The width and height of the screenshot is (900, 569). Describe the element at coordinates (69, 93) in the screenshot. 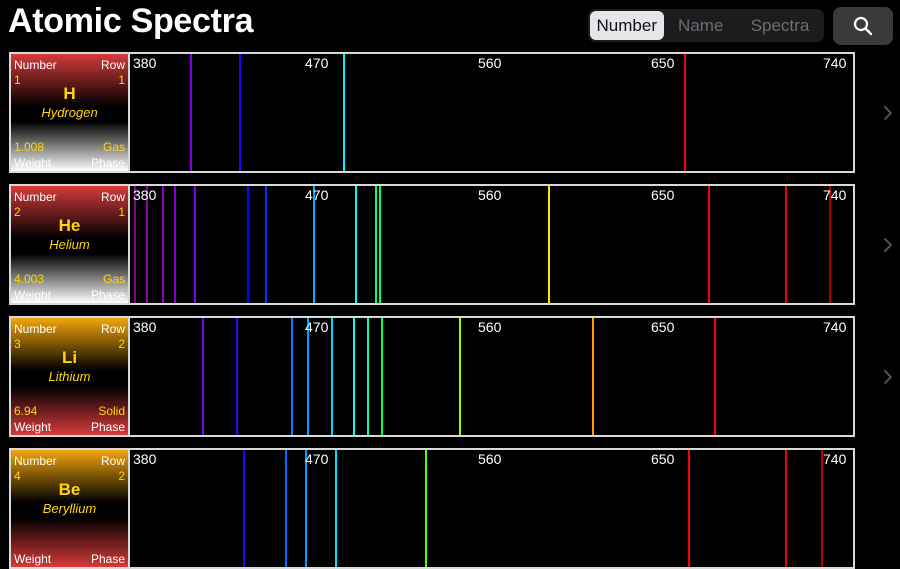

I see `element-symbol: H` at that location.